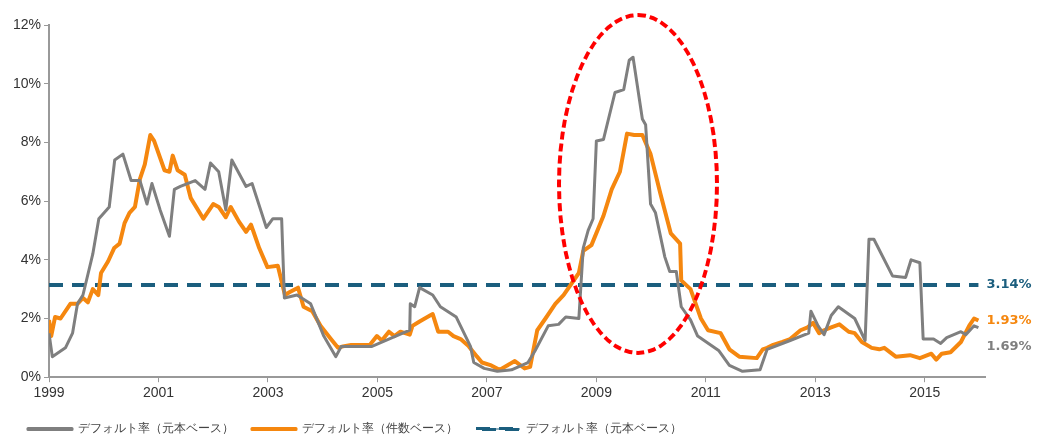 The width and height of the screenshot is (1043, 445). Describe the element at coordinates (1009, 319) in the screenshot. I see `data-label: 1.93%` at that location.